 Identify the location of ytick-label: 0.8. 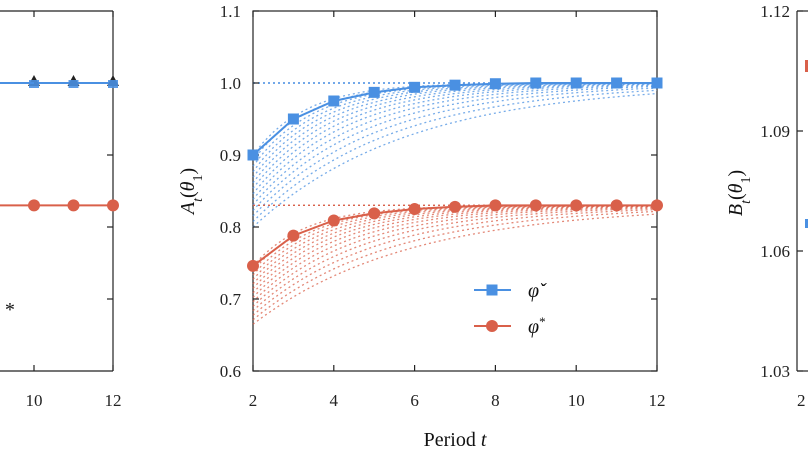
(230, 227).